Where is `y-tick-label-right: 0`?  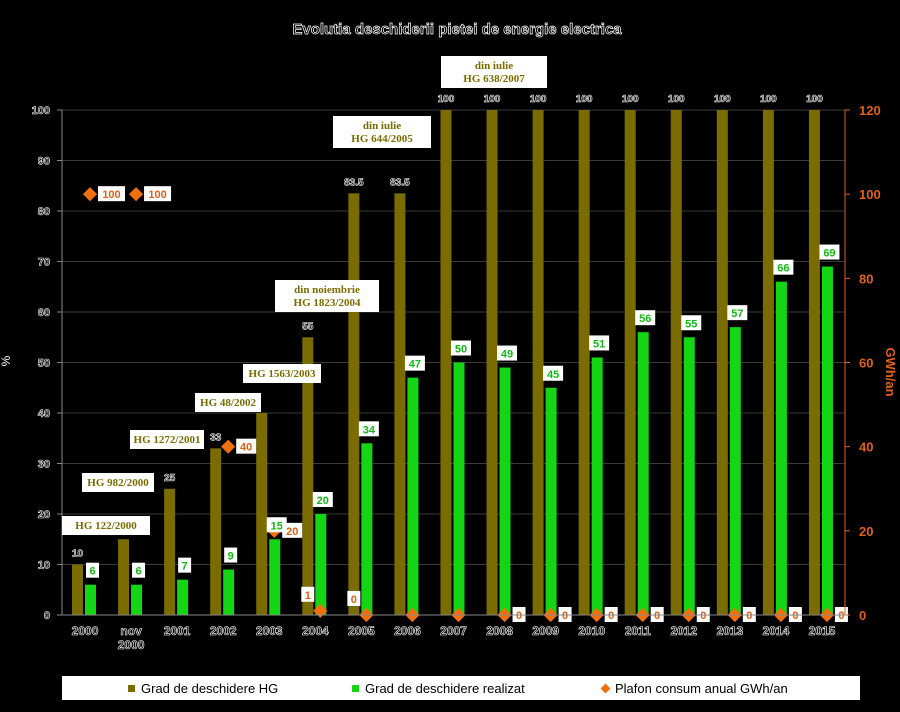 y-tick-label-right: 0 is located at coordinates (862, 615).